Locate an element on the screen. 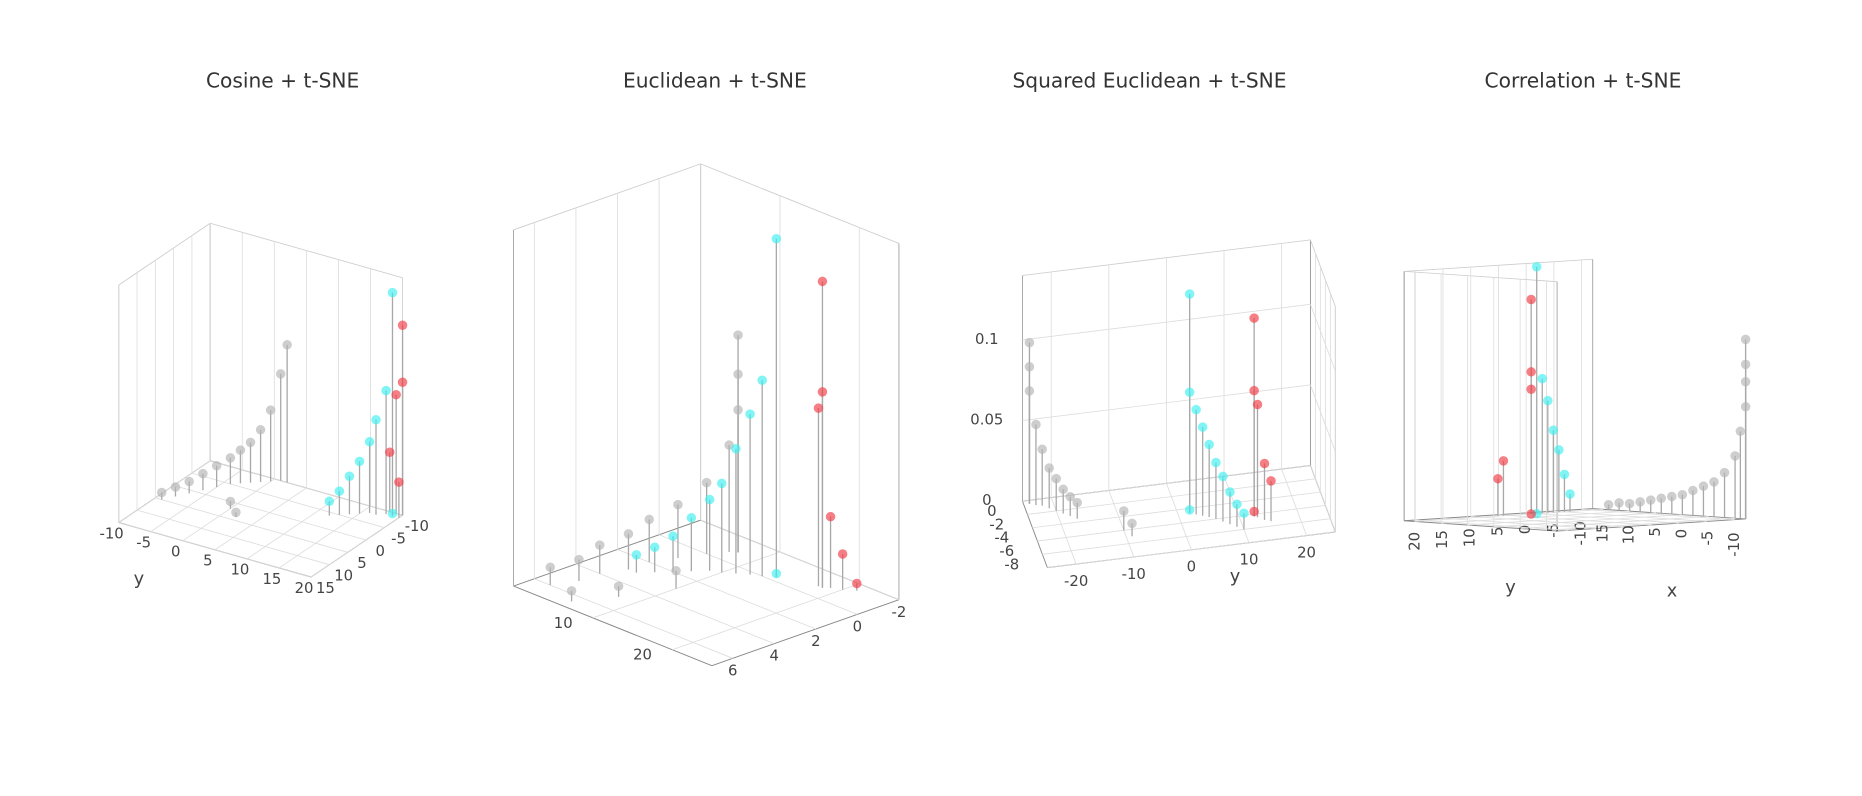  x-tick-label: -2 is located at coordinates (899, 612).